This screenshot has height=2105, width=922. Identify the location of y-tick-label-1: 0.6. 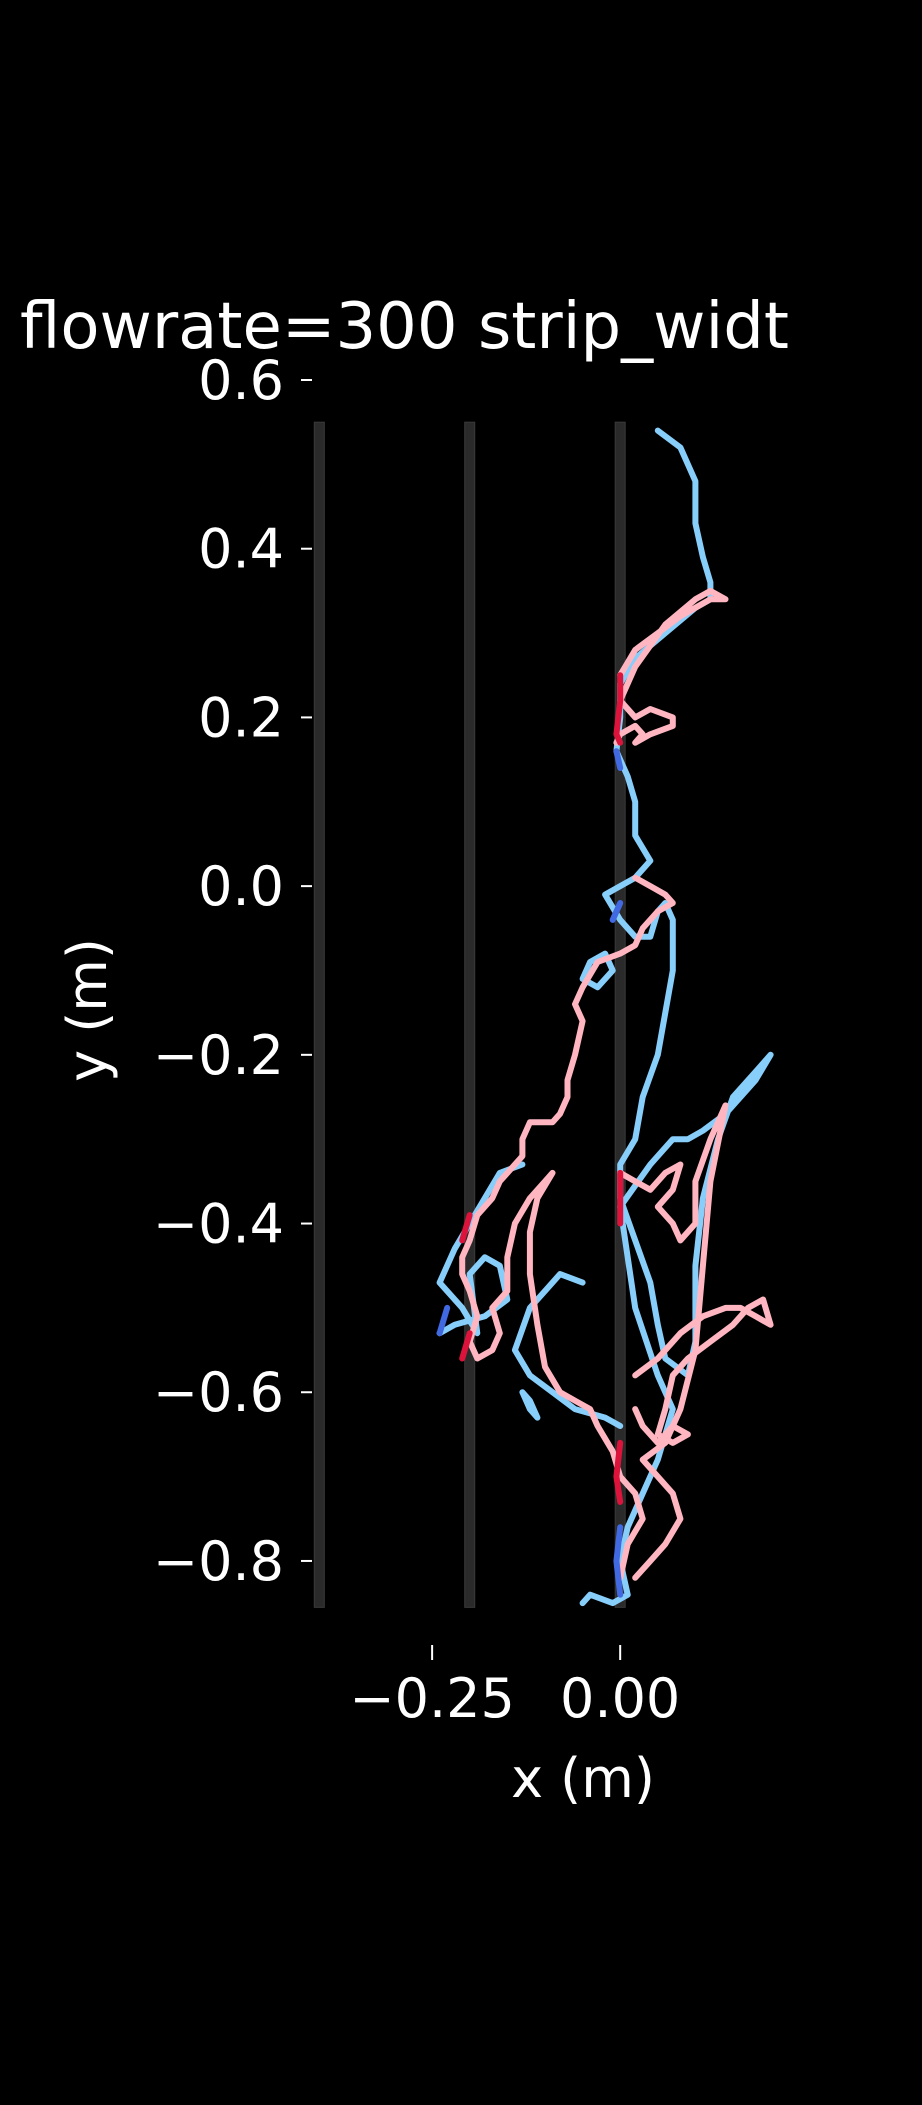
(241, 380).